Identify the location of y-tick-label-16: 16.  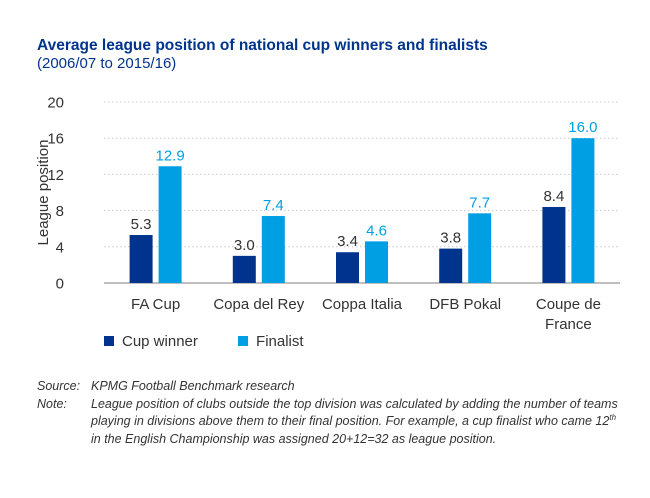
(55, 139).